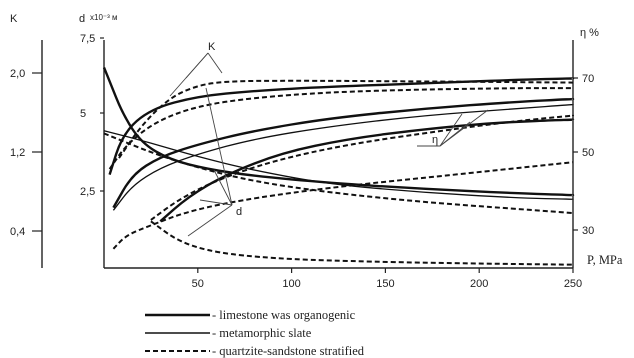  Describe the element at coordinates (239, 212) in the screenshot. I see `annotation-d: d` at that location.